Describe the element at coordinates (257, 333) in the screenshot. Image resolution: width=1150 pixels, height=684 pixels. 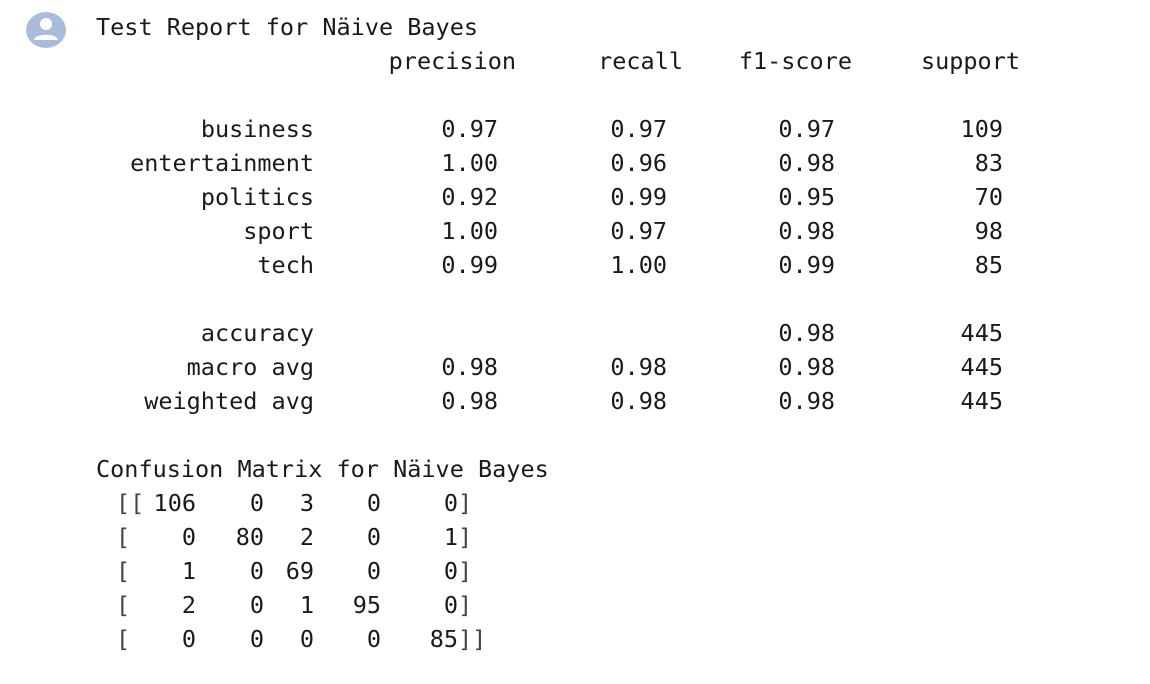
I see `row-label: accuracy` at that location.